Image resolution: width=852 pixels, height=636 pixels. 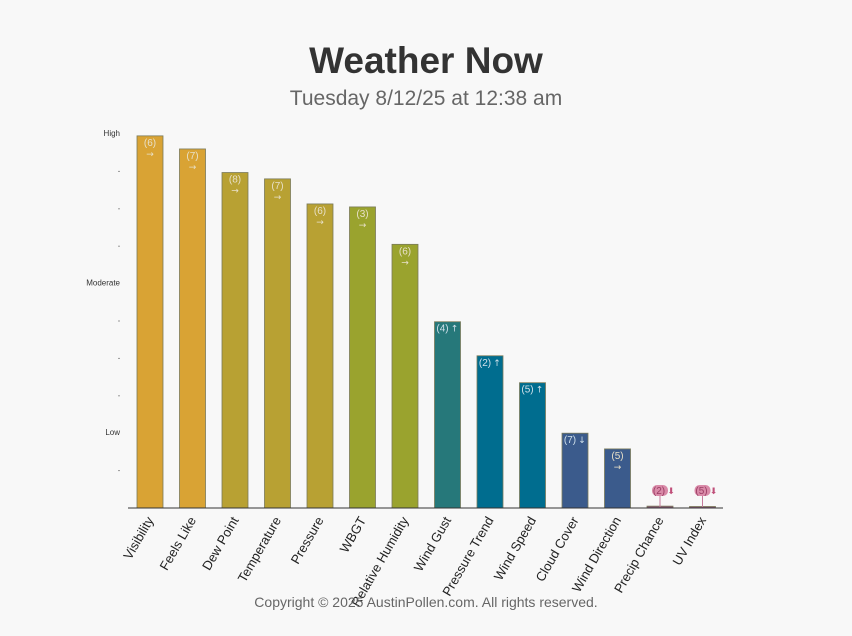 What do you see at coordinates (353, 534) in the screenshot?
I see `x-tick-label: WBGT` at bounding box center [353, 534].